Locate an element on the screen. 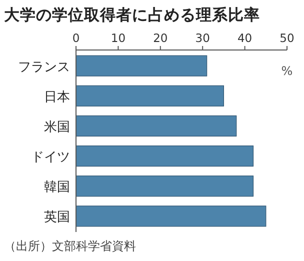 The image size is (304, 261). x-tick-label: 20 is located at coordinates (160, 38).